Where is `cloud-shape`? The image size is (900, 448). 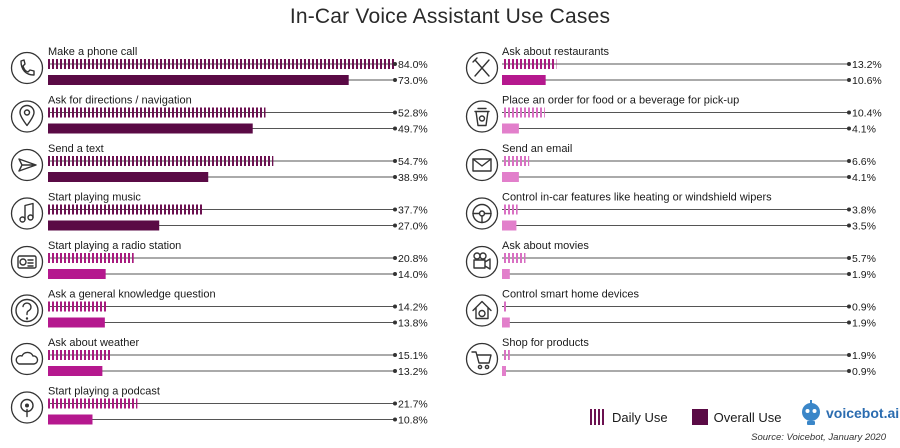 cloud-shape is located at coordinates (27, 358).